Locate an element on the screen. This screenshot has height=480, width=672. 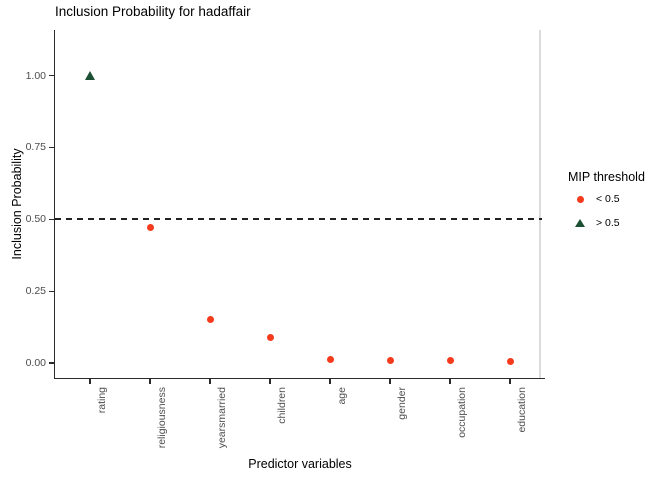
x-tick-label: age is located at coordinates (342, 396).